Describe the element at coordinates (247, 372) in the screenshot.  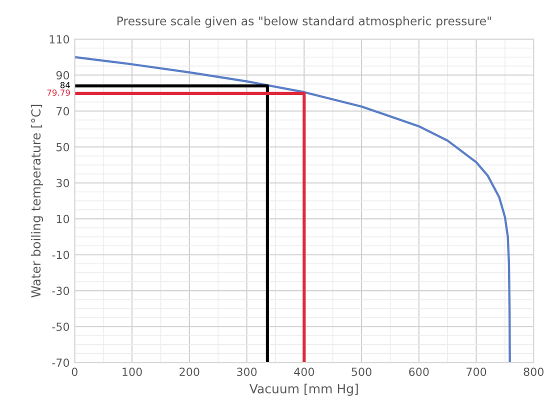
I see `x-tick-label: 300` at that location.